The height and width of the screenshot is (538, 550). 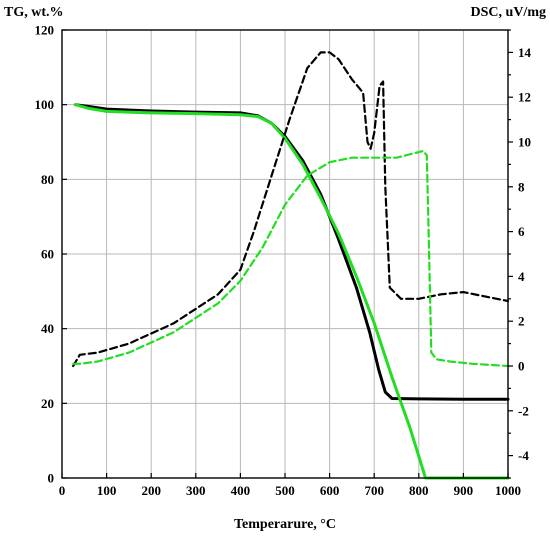 I want to click on y-right-tick-label: 2, so click(x=521, y=321).